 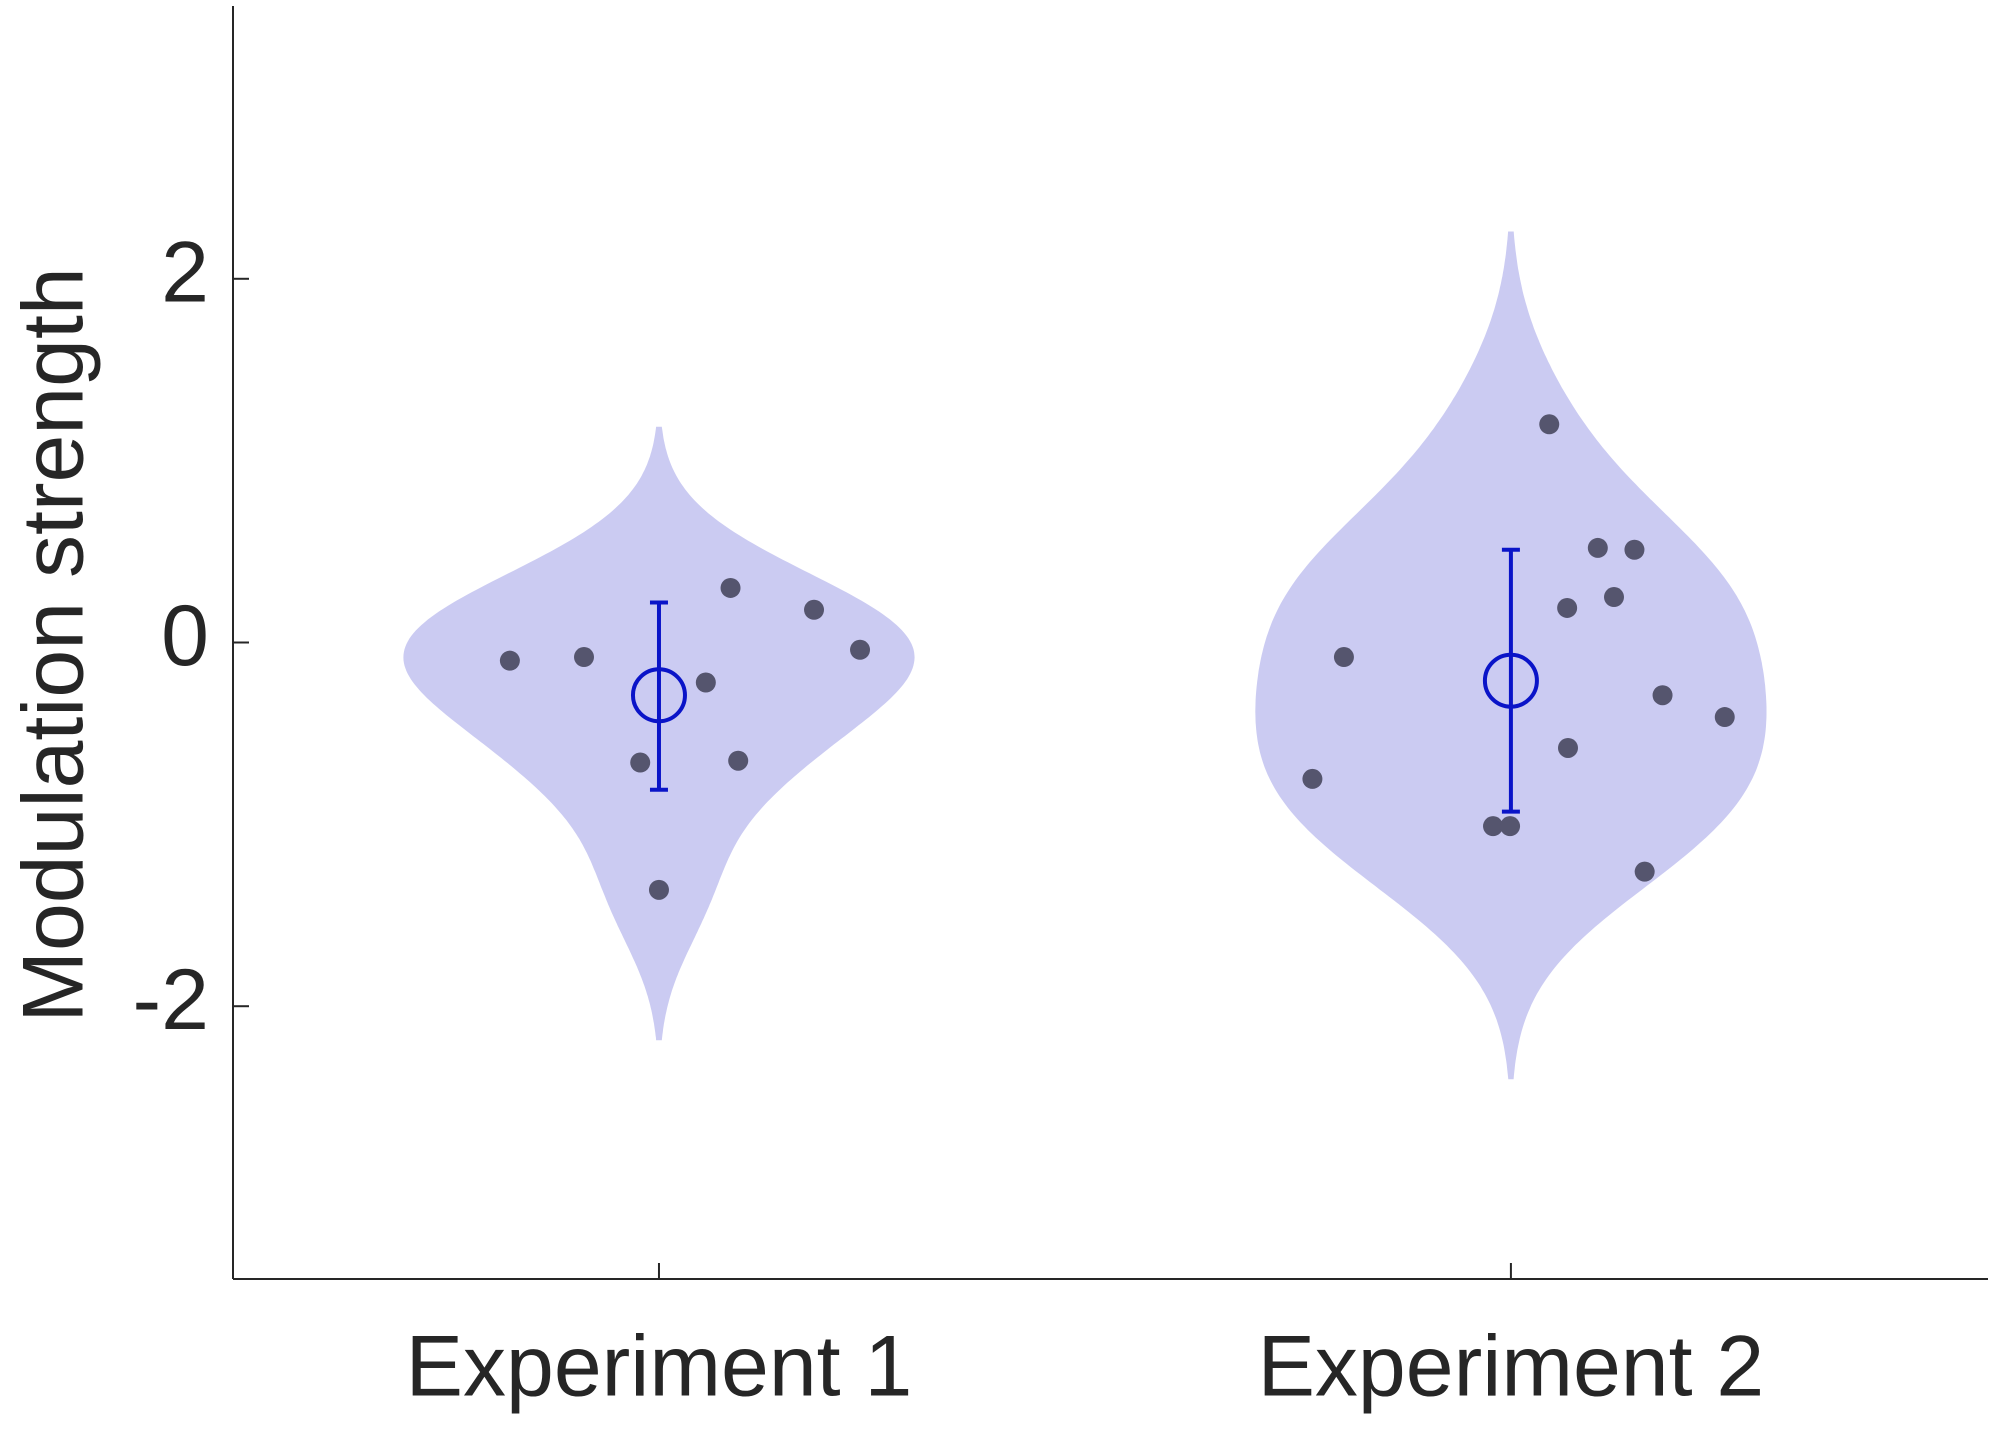 What do you see at coordinates (659, 1367) in the screenshot?
I see `x-tick-label: Experiment 1` at bounding box center [659, 1367].